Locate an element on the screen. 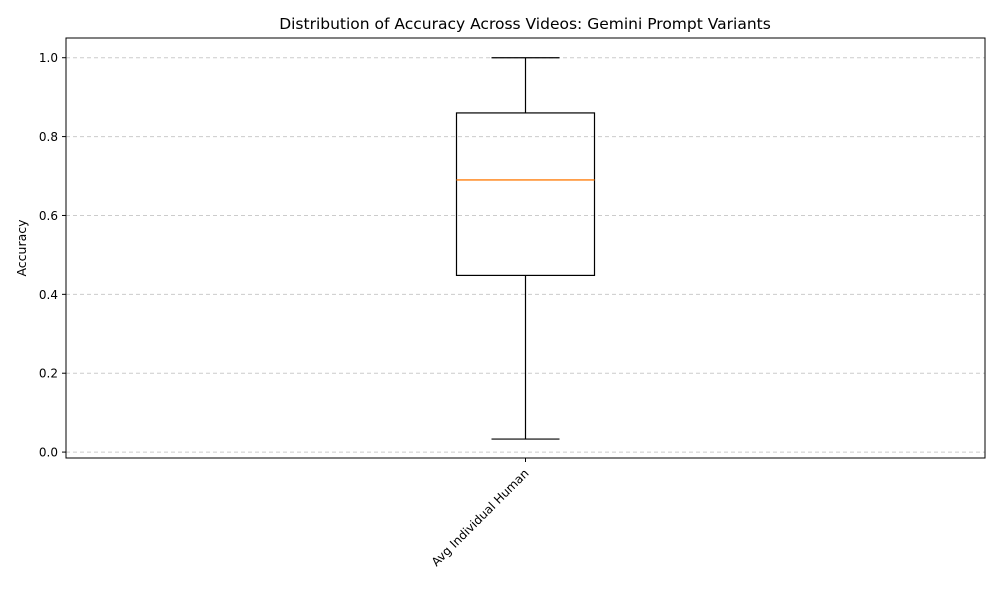 This screenshot has width=1000, height=604. x-axis-ticks: Avg Individual Human is located at coordinates (480, 513).